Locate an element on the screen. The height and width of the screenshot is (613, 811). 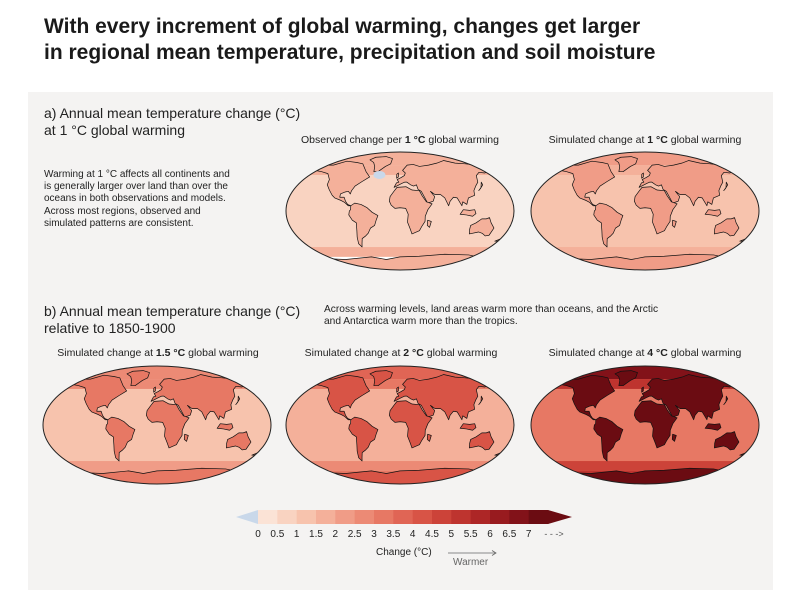
map-simulated-2c is located at coordinates (400, 425).